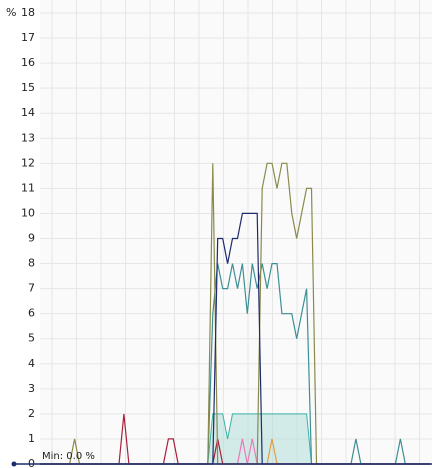 This screenshot has width=432, height=468. Describe the element at coordinates (14, 464) in the screenshot. I see `min-marker` at that location.